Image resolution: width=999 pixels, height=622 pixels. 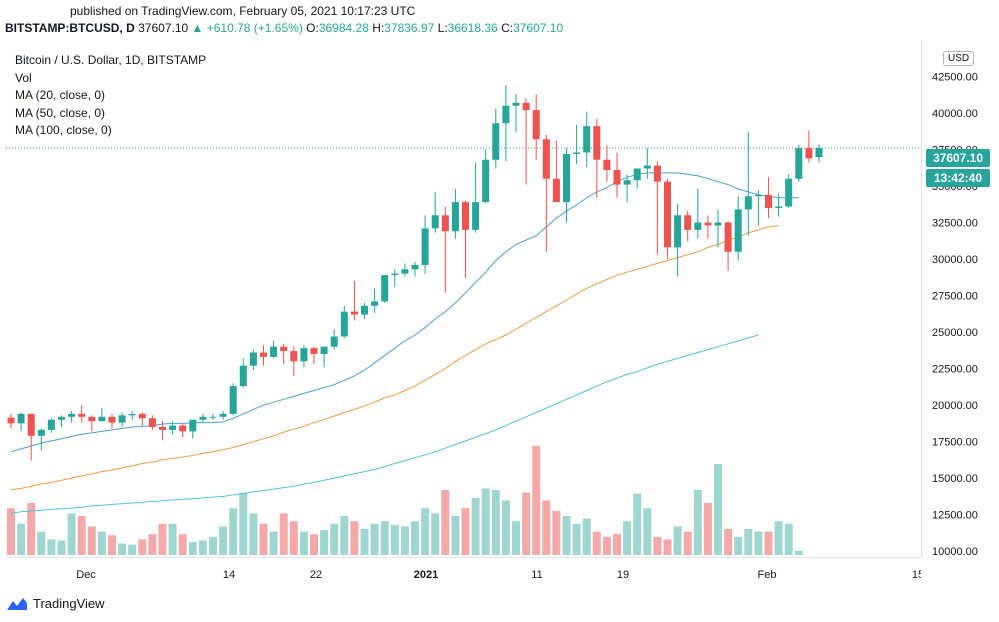 I want to click on tradingview-logo-text: TradingView, so click(x=69, y=603).